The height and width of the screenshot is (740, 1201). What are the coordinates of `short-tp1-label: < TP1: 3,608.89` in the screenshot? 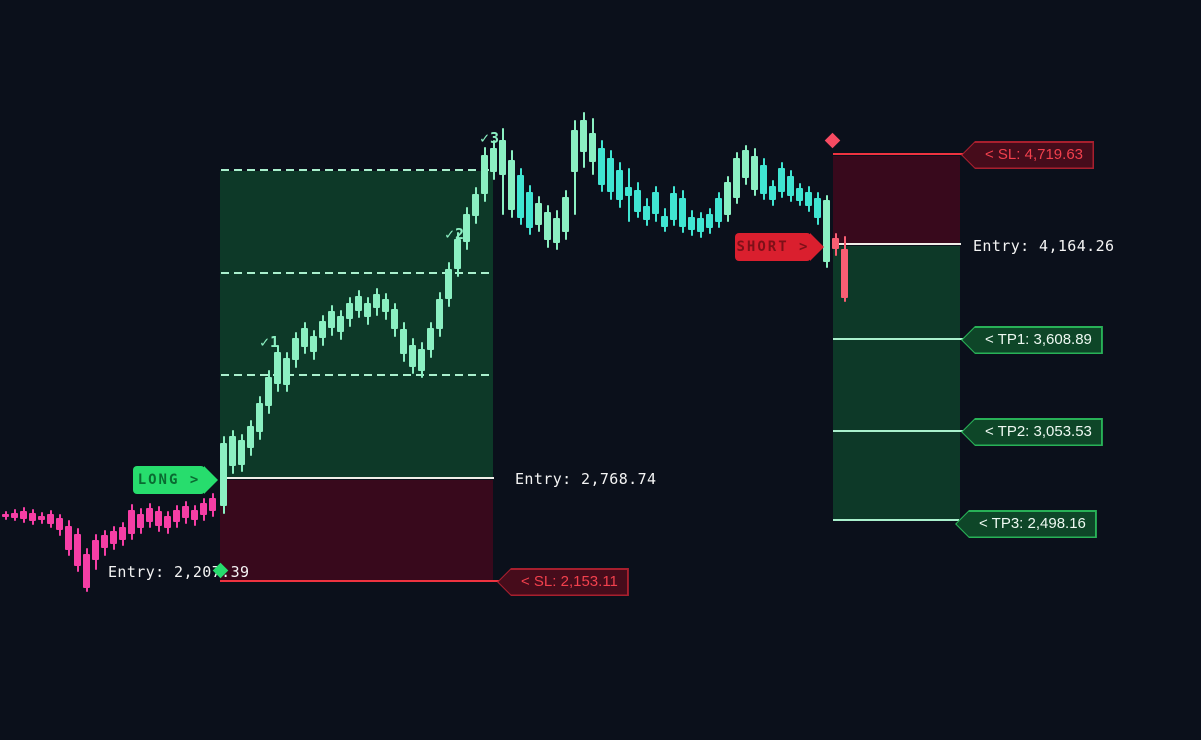 It's located at (1032, 340).